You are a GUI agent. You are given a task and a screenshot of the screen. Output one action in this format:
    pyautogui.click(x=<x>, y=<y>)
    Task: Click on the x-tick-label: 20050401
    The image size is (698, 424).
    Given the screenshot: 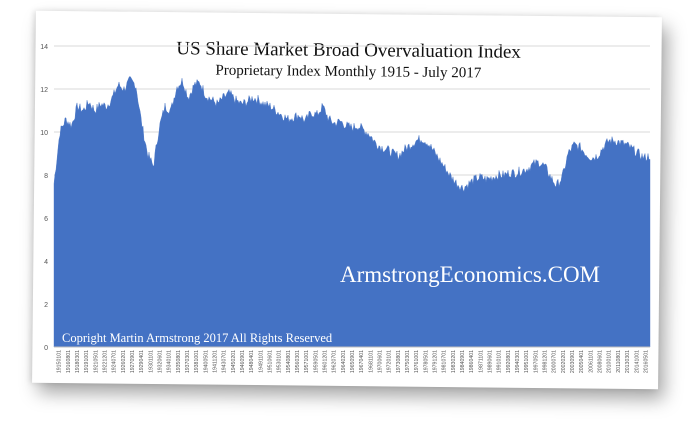 What is the action you would take?
    pyautogui.click(x=582, y=361)
    